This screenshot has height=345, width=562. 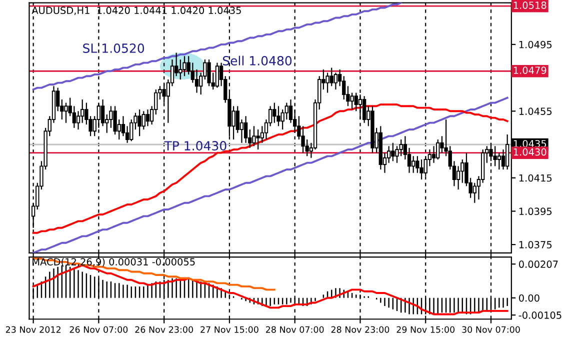 What do you see at coordinates (529, 298) in the screenshot?
I see `y-tick-label: 0.00` at bounding box center [529, 298].